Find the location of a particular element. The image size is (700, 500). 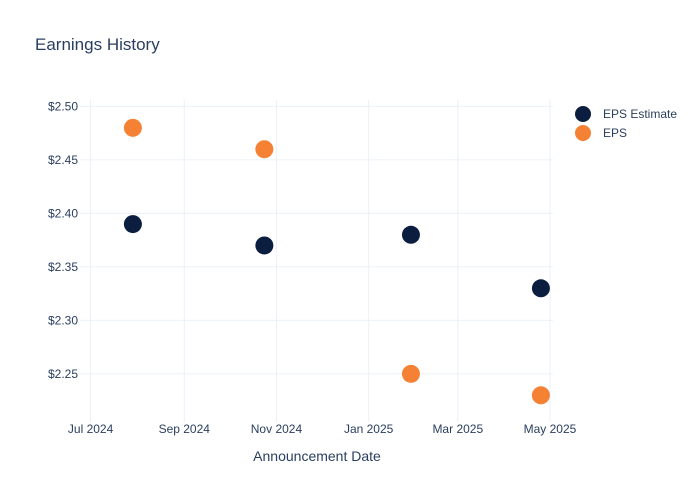

x-axis-title: Announcement Date is located at coordinates (317, 456).